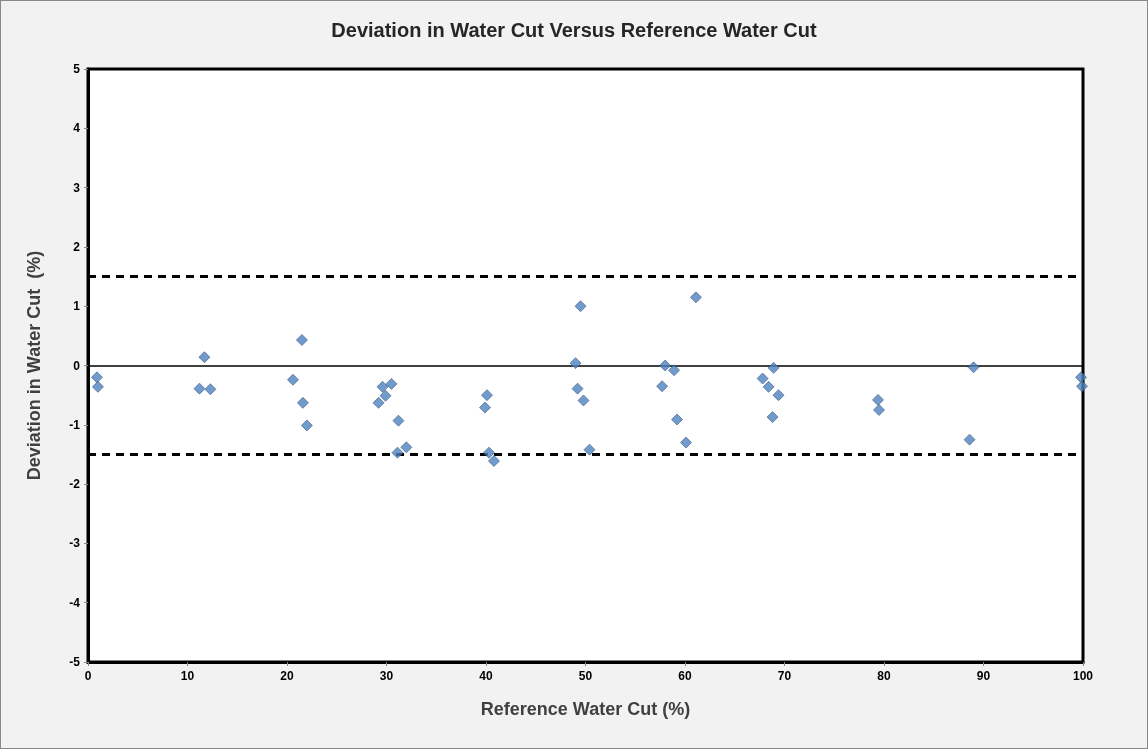  Describe the element at coordinates (75, 662) in the screenshot. I see `y-tick-label: -5` at that location.